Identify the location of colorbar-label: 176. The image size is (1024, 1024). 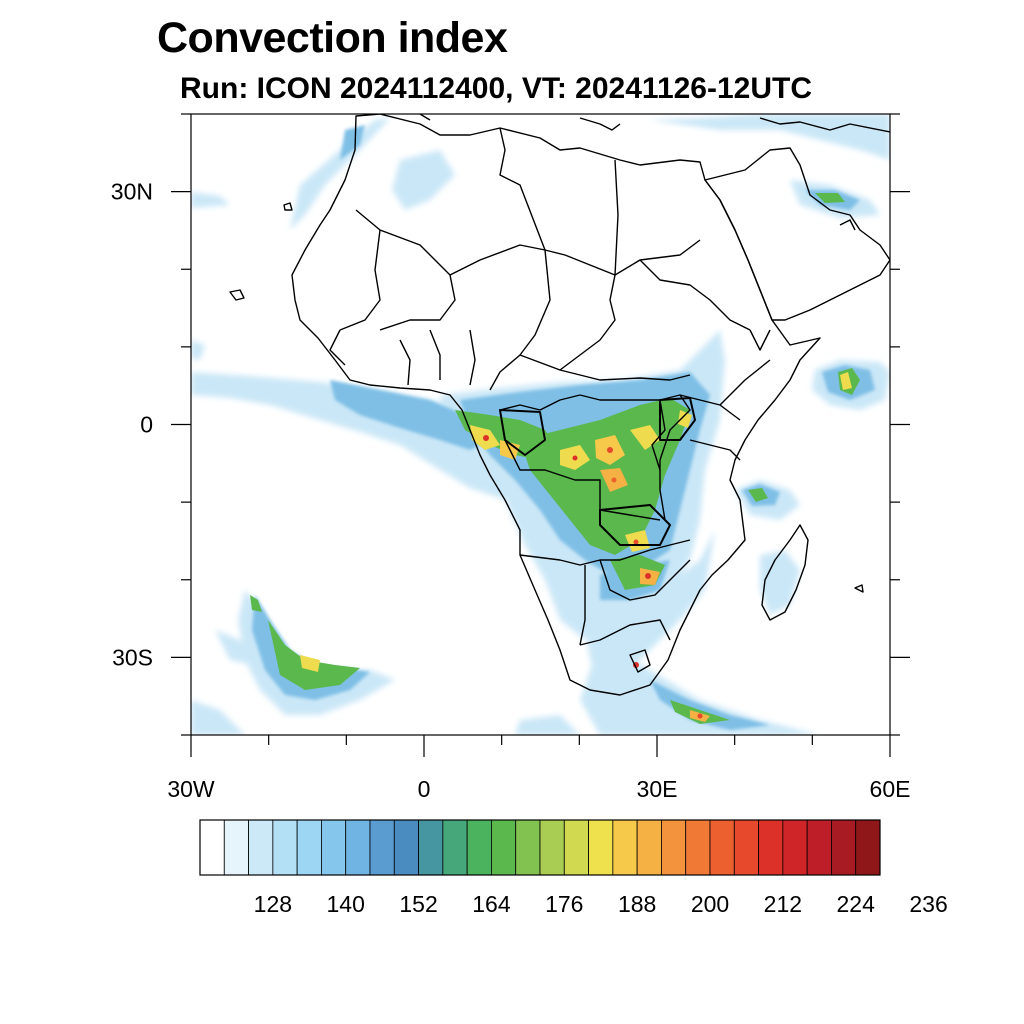
(564, 904).